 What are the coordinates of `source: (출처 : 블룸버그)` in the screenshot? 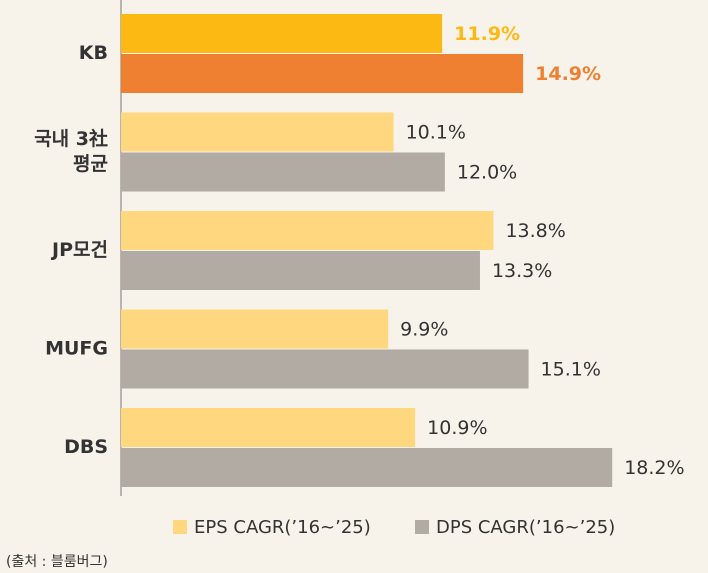 It's located at (57, 562).